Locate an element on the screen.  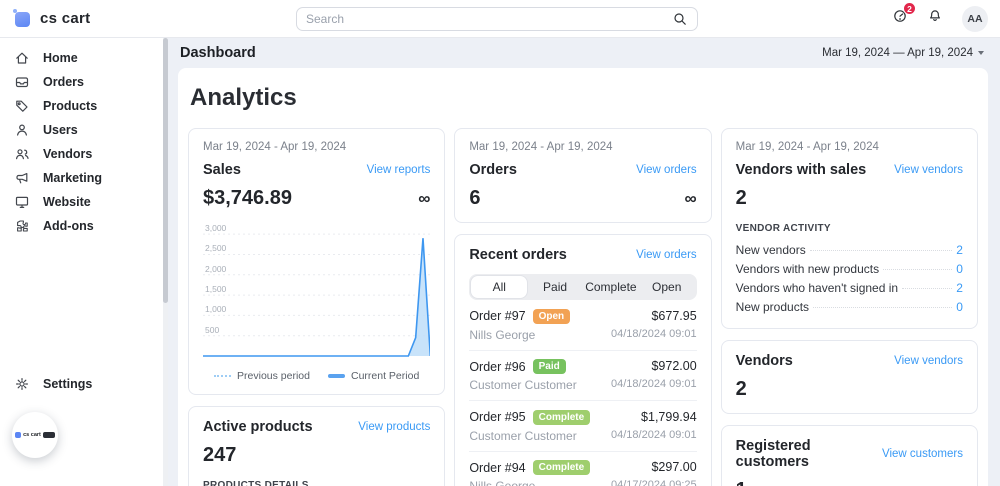
vendors-card: Vendors View vendors 2 is located at coordinates (849, 377).